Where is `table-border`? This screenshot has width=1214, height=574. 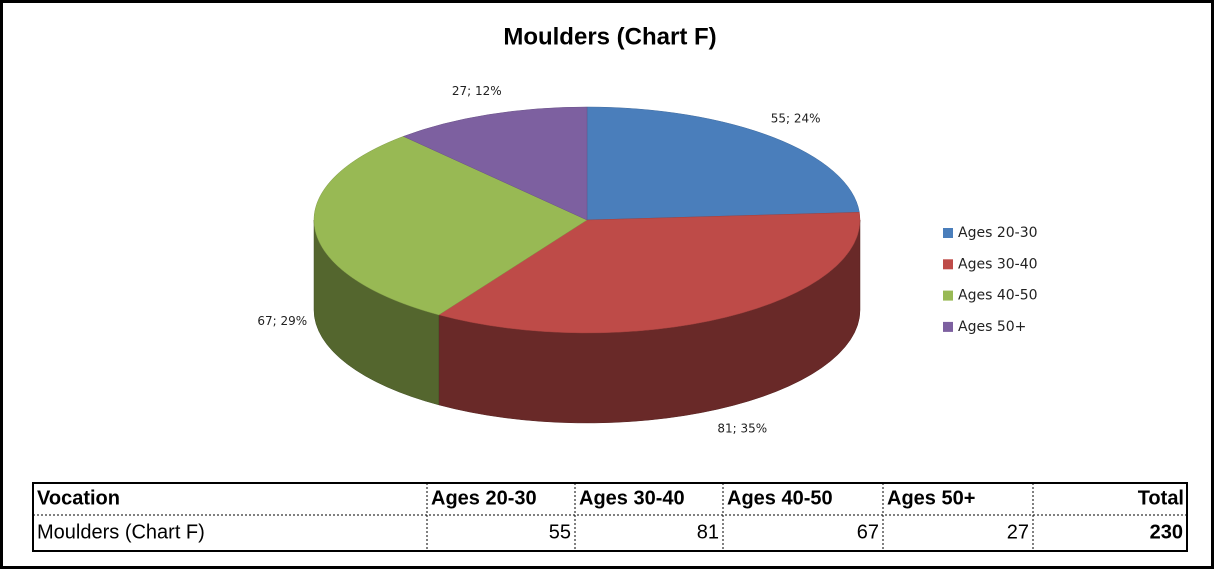
table-border is located at coordinates (610, 517).